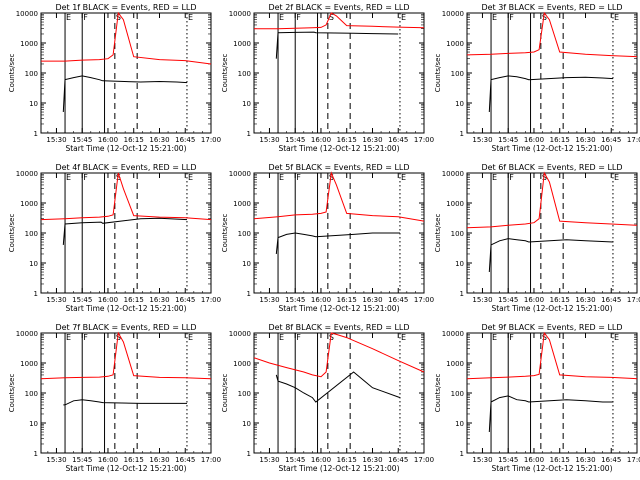 The width and height of the screenshot is (640, 480). What do you see at coordinates (125, 327) in the screenshot?
I see `panel-title: Det 7f BLACK = Events, RED = LLD` at bounding box center [125, 327].